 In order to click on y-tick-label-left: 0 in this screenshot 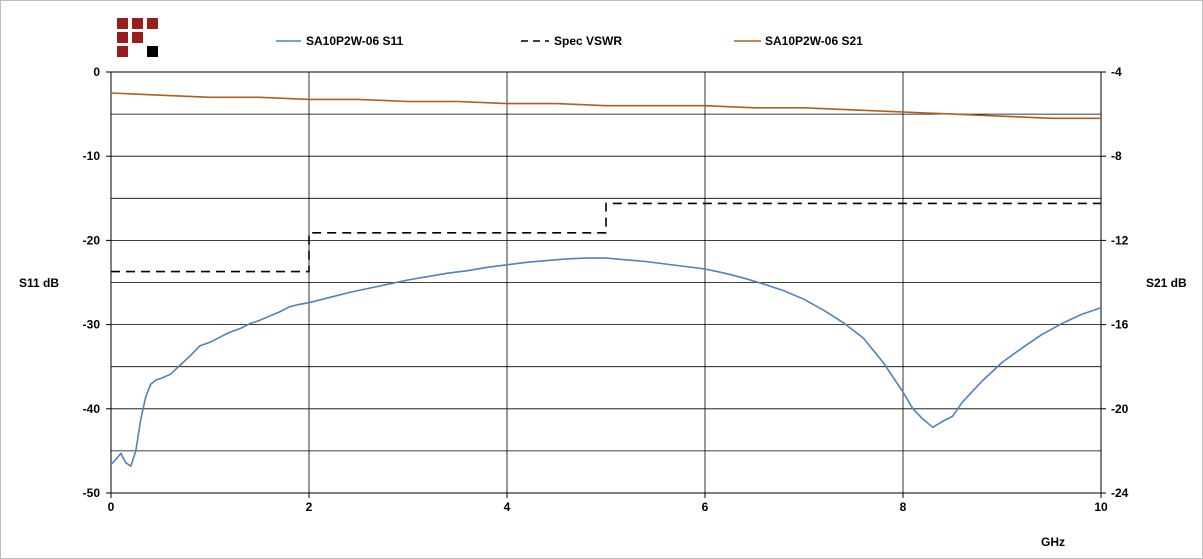, I will do `click(96, 72)`.